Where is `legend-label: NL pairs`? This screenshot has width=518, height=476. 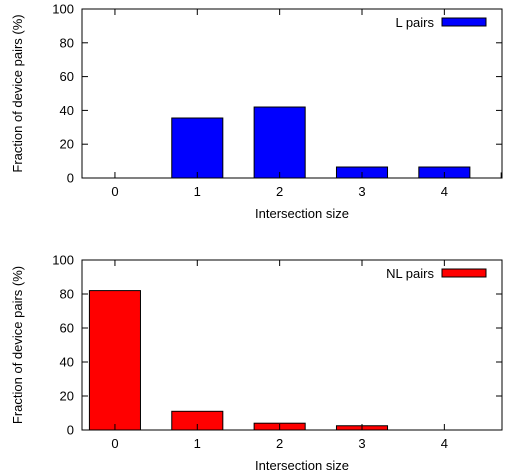 legend-label: NL pairs is located at coordinates (410, 273).